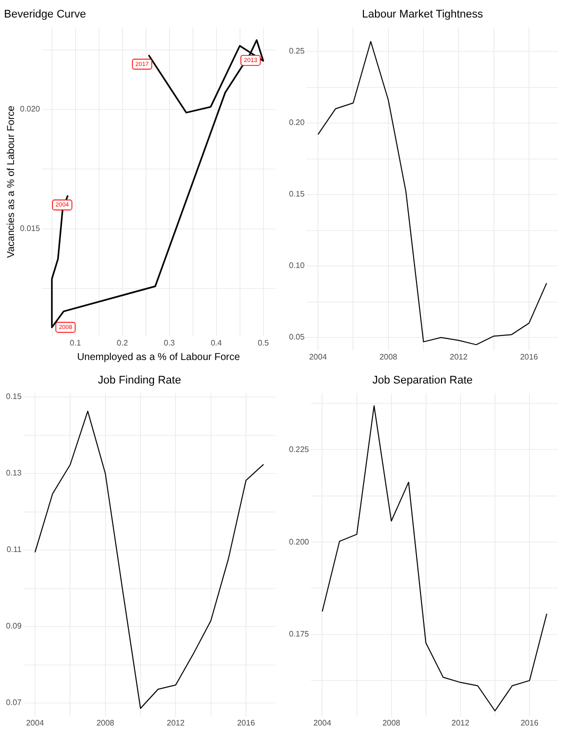 The height and width of the screenshot is (732, 566). Describe the element at coordinates (264, 343) in the screenshot. I see `x-tick-label: 0.5` at that location.